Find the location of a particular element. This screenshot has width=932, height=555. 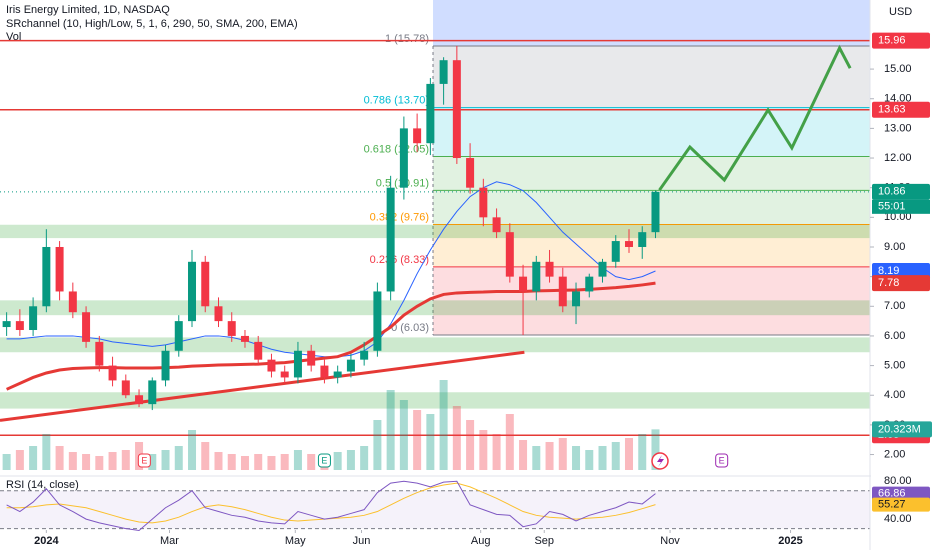

rsi-pane: RSI (14, close) is located at coordinates (435, 505).